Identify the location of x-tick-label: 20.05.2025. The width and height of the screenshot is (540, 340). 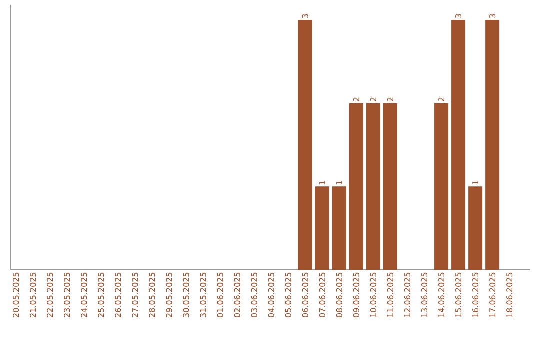
(16, 295).